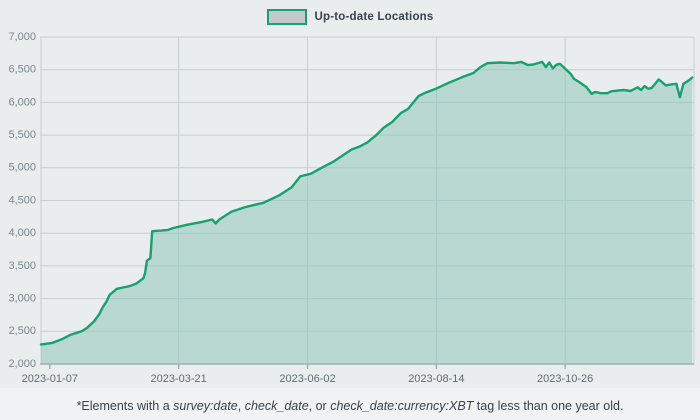 This screenshot has height=420, width=700. I want to click on x-tick-label: 2023-10-26, so click(565, 379).